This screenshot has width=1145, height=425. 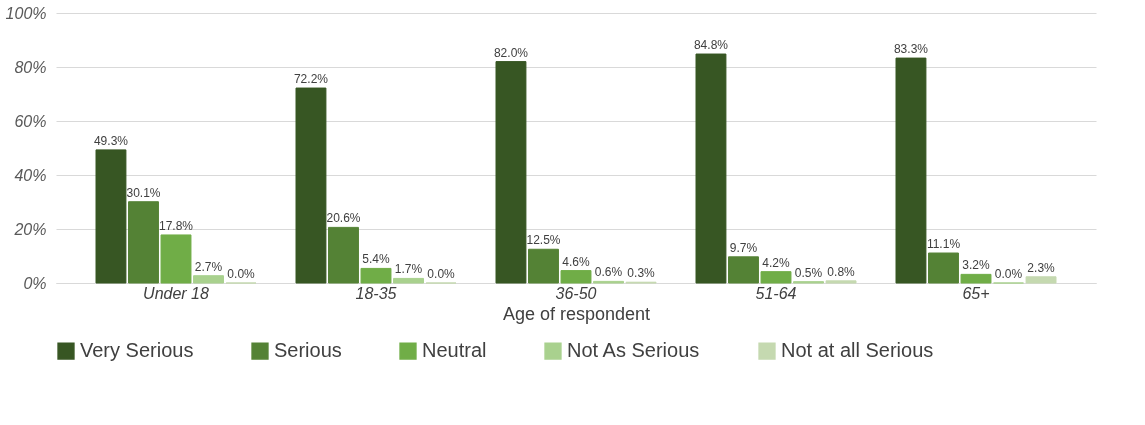 What do you see at coordinates (408, 269) in the screenshot?
I see `data-label: 1.7%` at bounding box center [408, 269].